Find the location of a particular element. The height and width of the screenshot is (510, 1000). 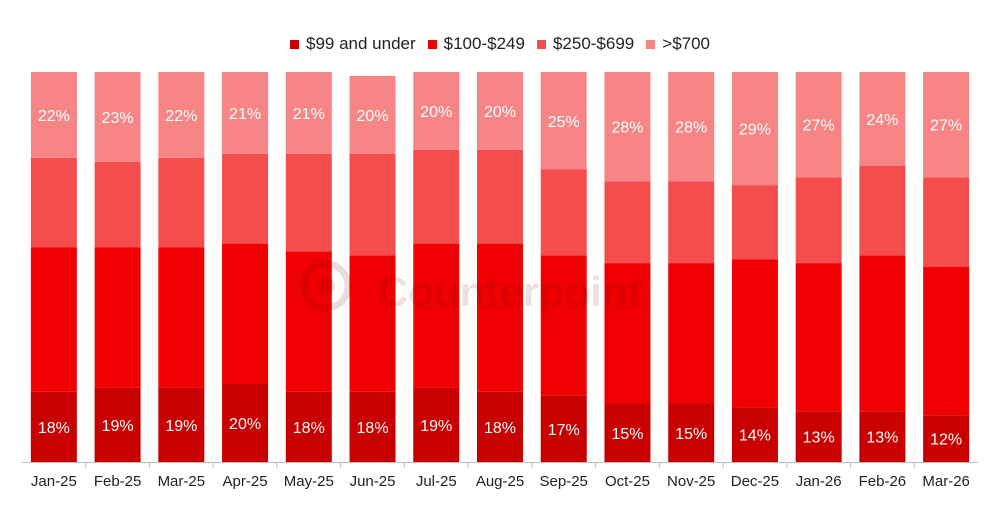

x-tick-label: Dec-25 is located at coordinates (755, 481).